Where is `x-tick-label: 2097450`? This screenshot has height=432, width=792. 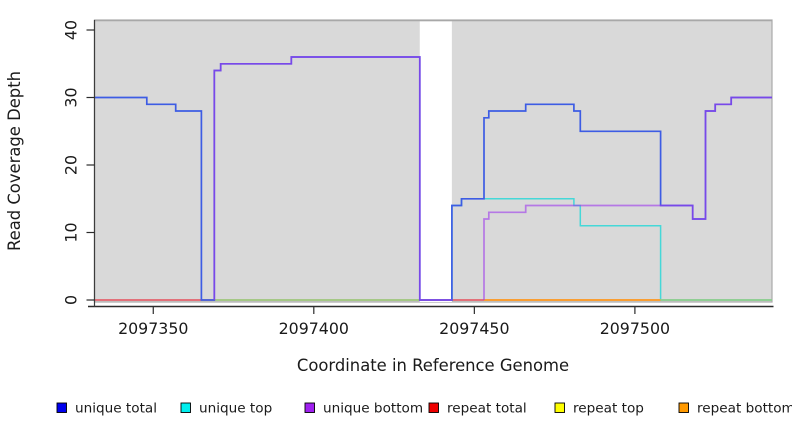 x-tick-label: 2097450 is located at coordinates (474, 328).